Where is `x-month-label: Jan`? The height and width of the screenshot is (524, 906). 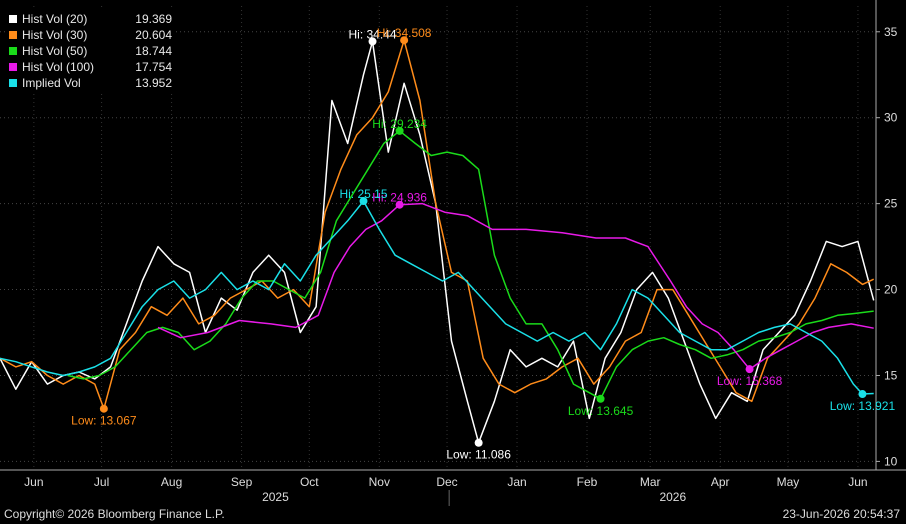
x-month-label: Jan is located at coordinates (516, 482).